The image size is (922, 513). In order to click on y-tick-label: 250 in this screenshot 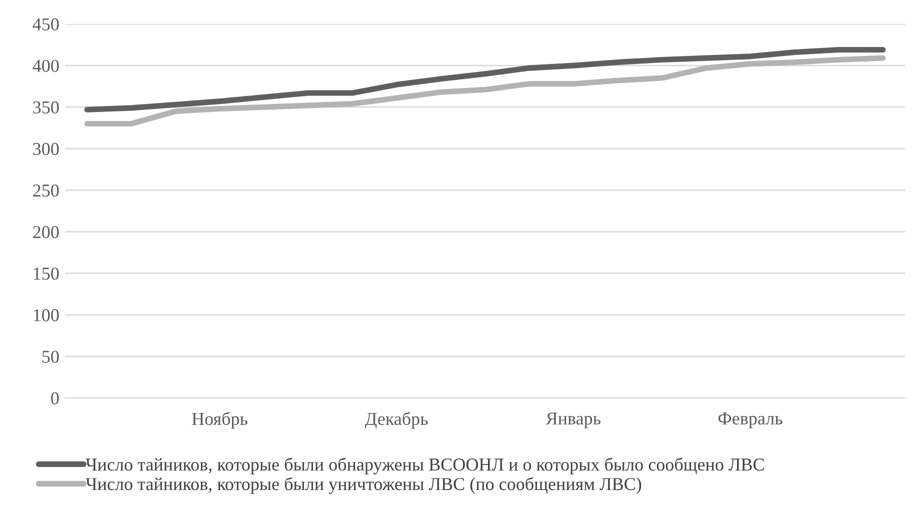, I will do `click(46, 190)`.